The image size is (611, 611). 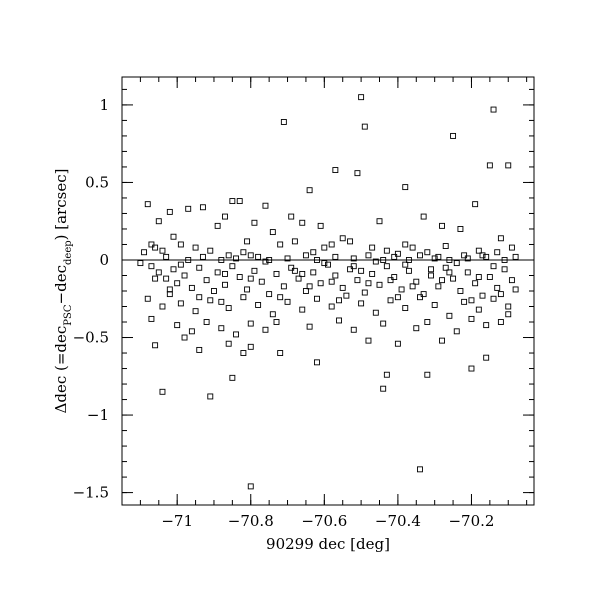 I want to click on x-tick-label: −70.2, so click(x=471, y=521).